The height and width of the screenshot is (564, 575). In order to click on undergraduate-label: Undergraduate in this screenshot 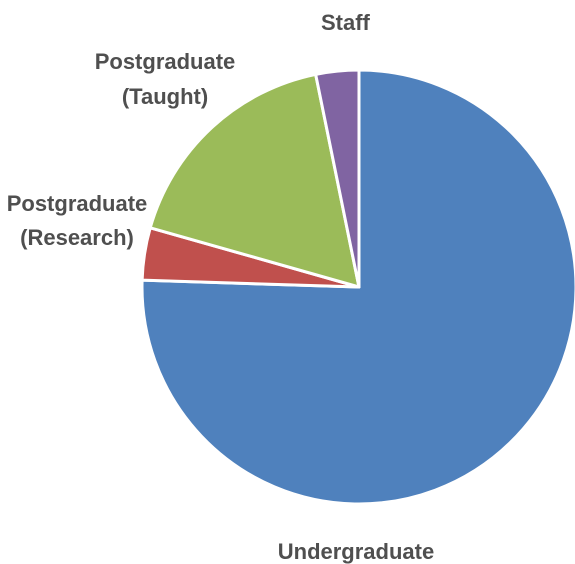, I will do `click(356, 551)`.